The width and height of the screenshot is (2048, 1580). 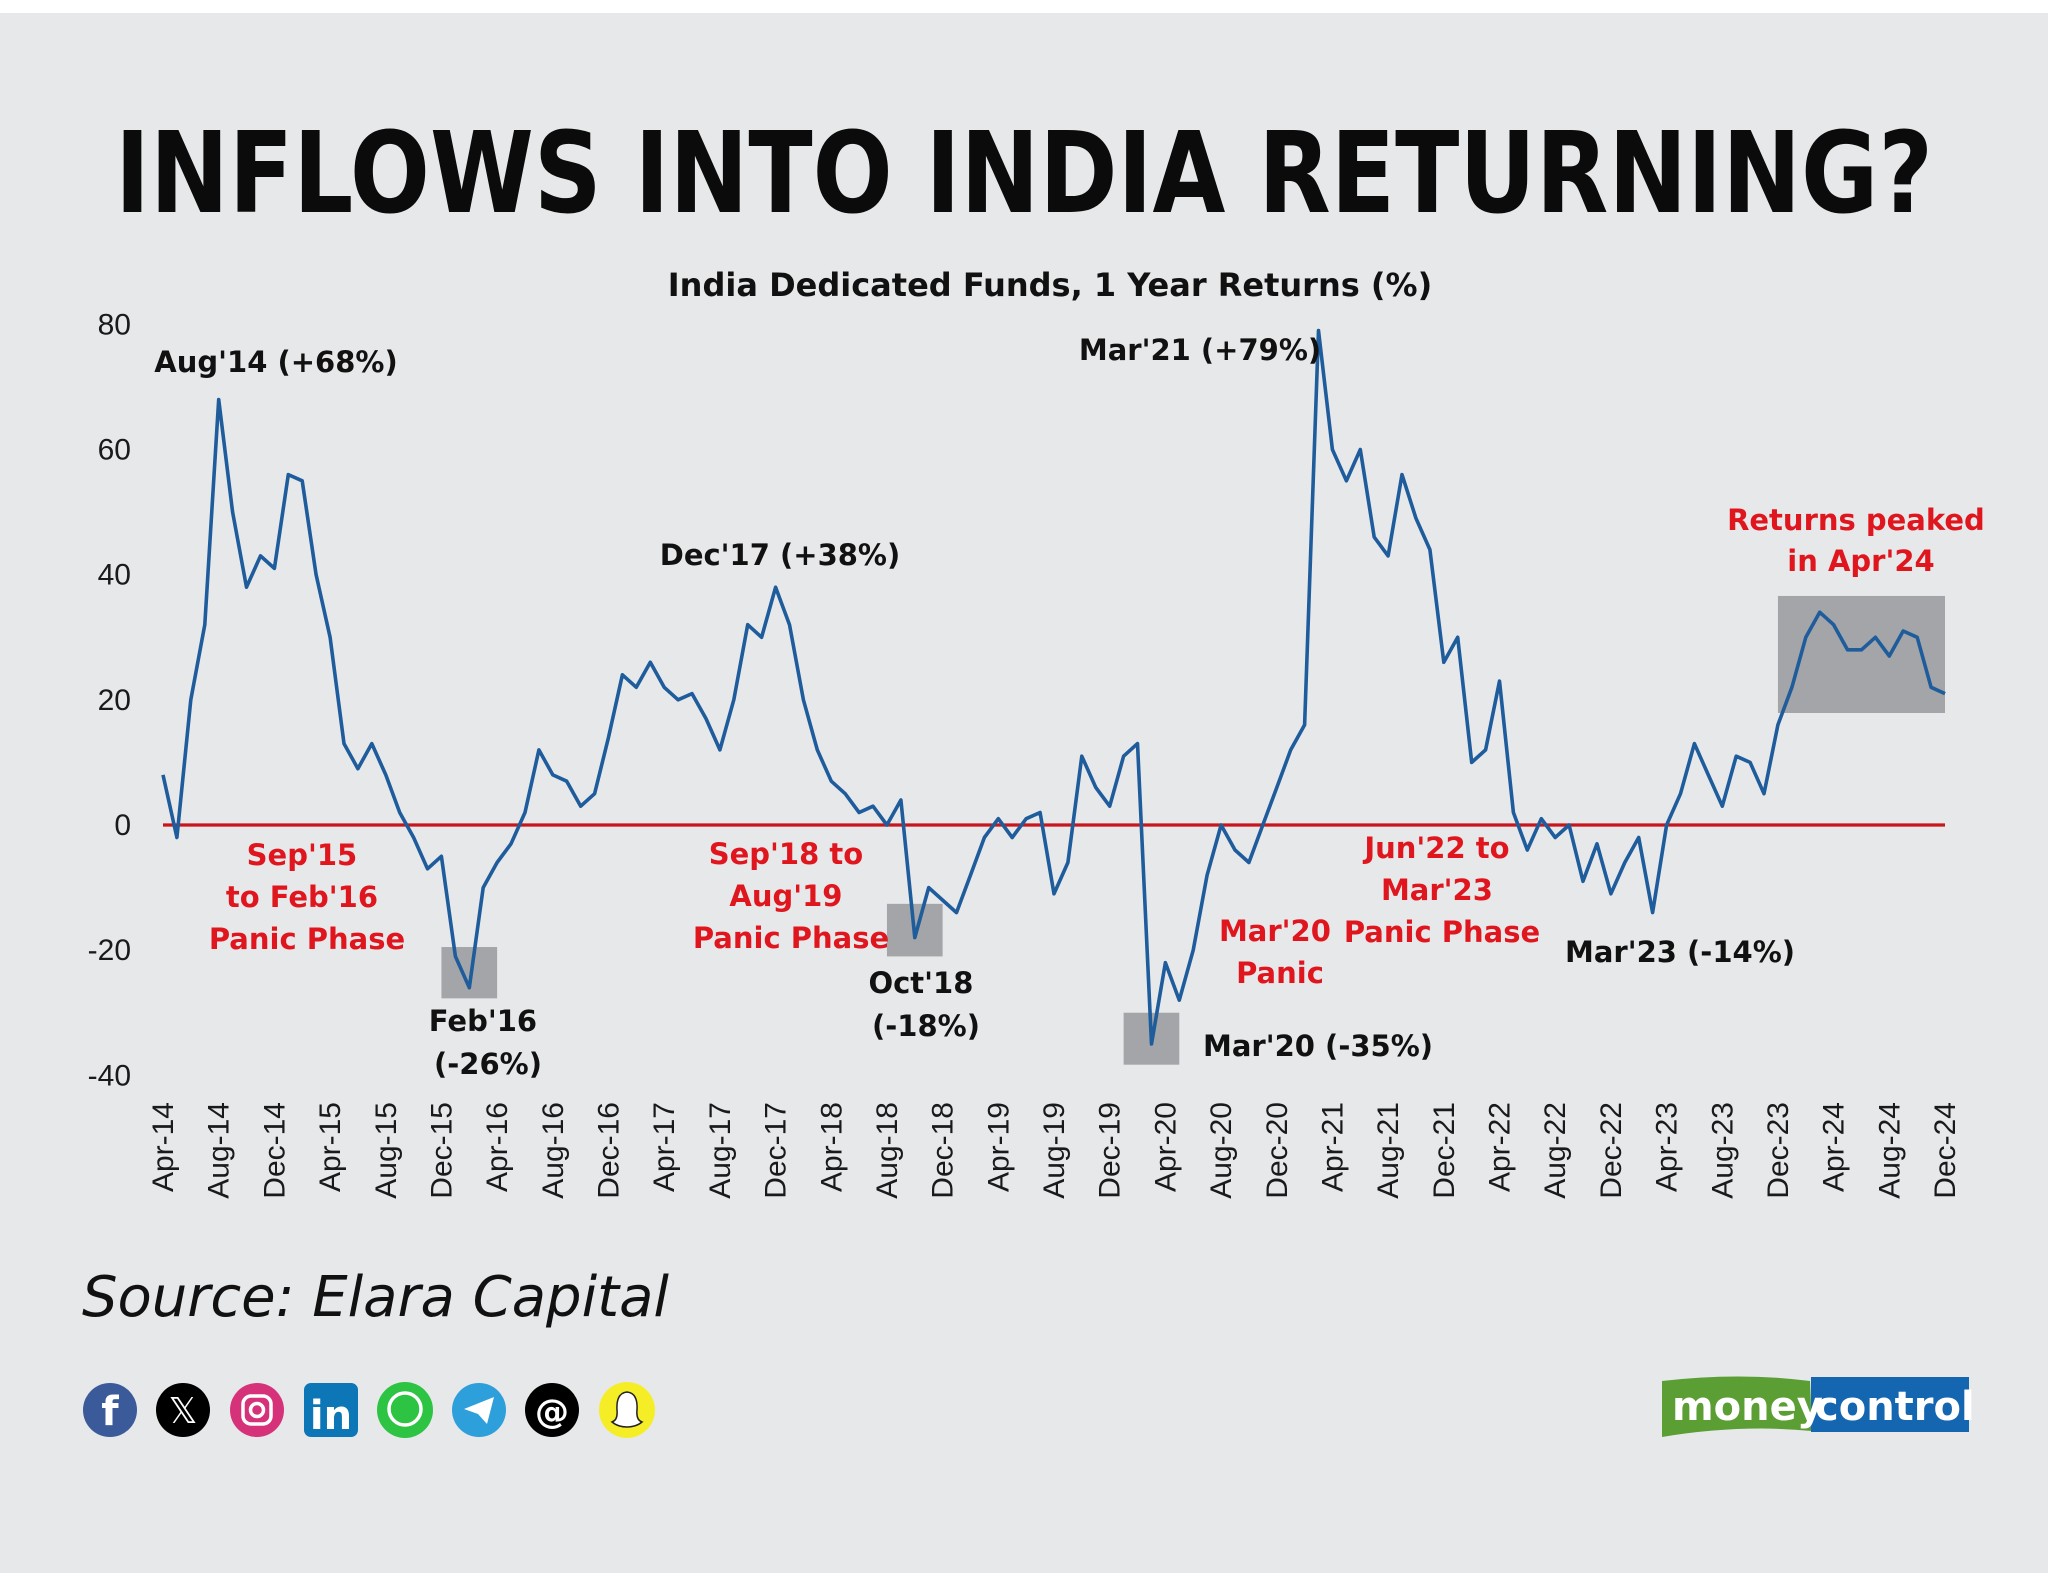 I want to click on svg-text: money, so click(x=1747, y=1407).